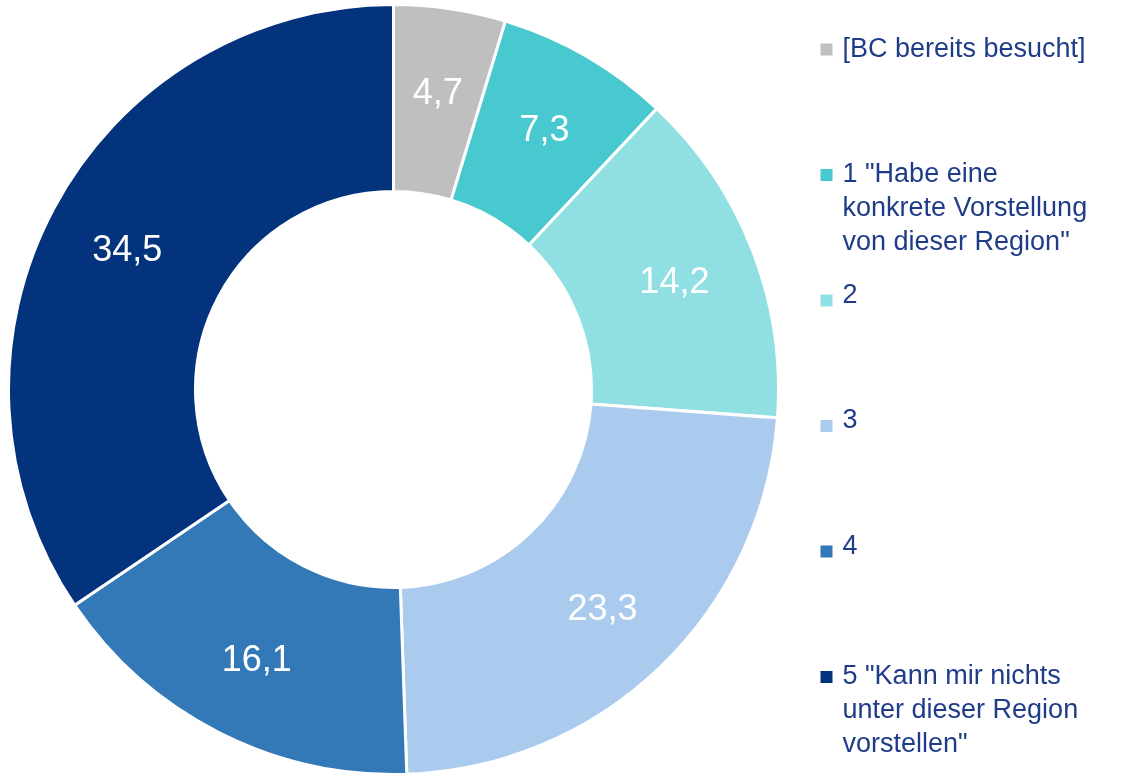 The image size is (1134, 774). Describe the element at coordinates (674, 280) in the screenshot. I see `data-label: 14,2` at that location.